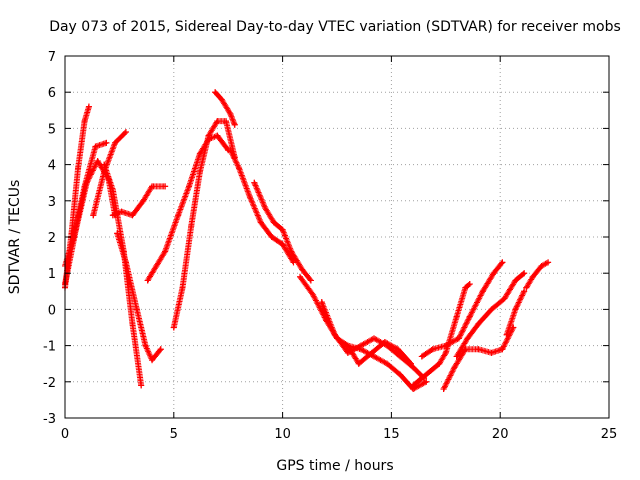 This screenshot has width=640, height=480. Describe the element at coordinates (174, 434) in the screenshot. I see `x-tick-label: 5` at that location.